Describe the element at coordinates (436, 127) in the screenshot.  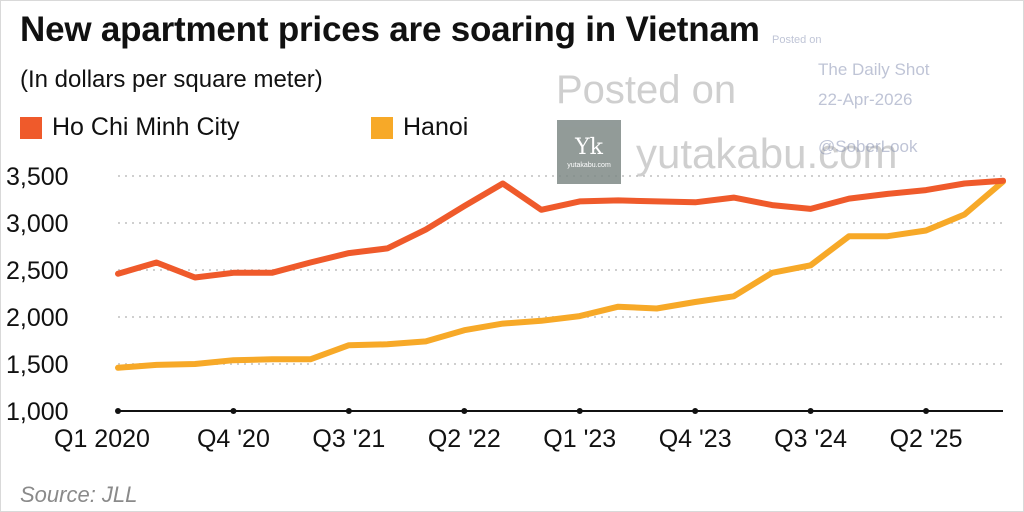
I see `legend-label-hanoi: Hanoi` at that location.